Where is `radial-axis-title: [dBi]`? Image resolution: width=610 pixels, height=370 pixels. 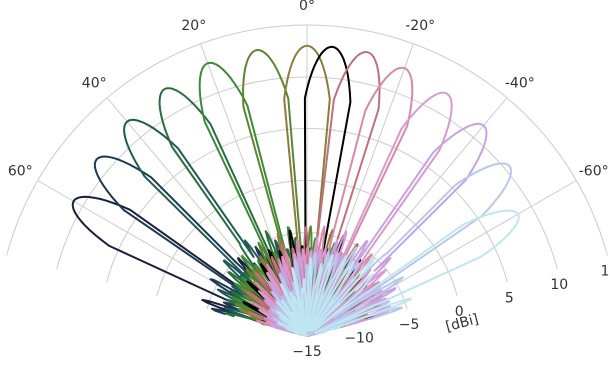
radial-axis-title: [dBi] is located at coordinates (462, 323).